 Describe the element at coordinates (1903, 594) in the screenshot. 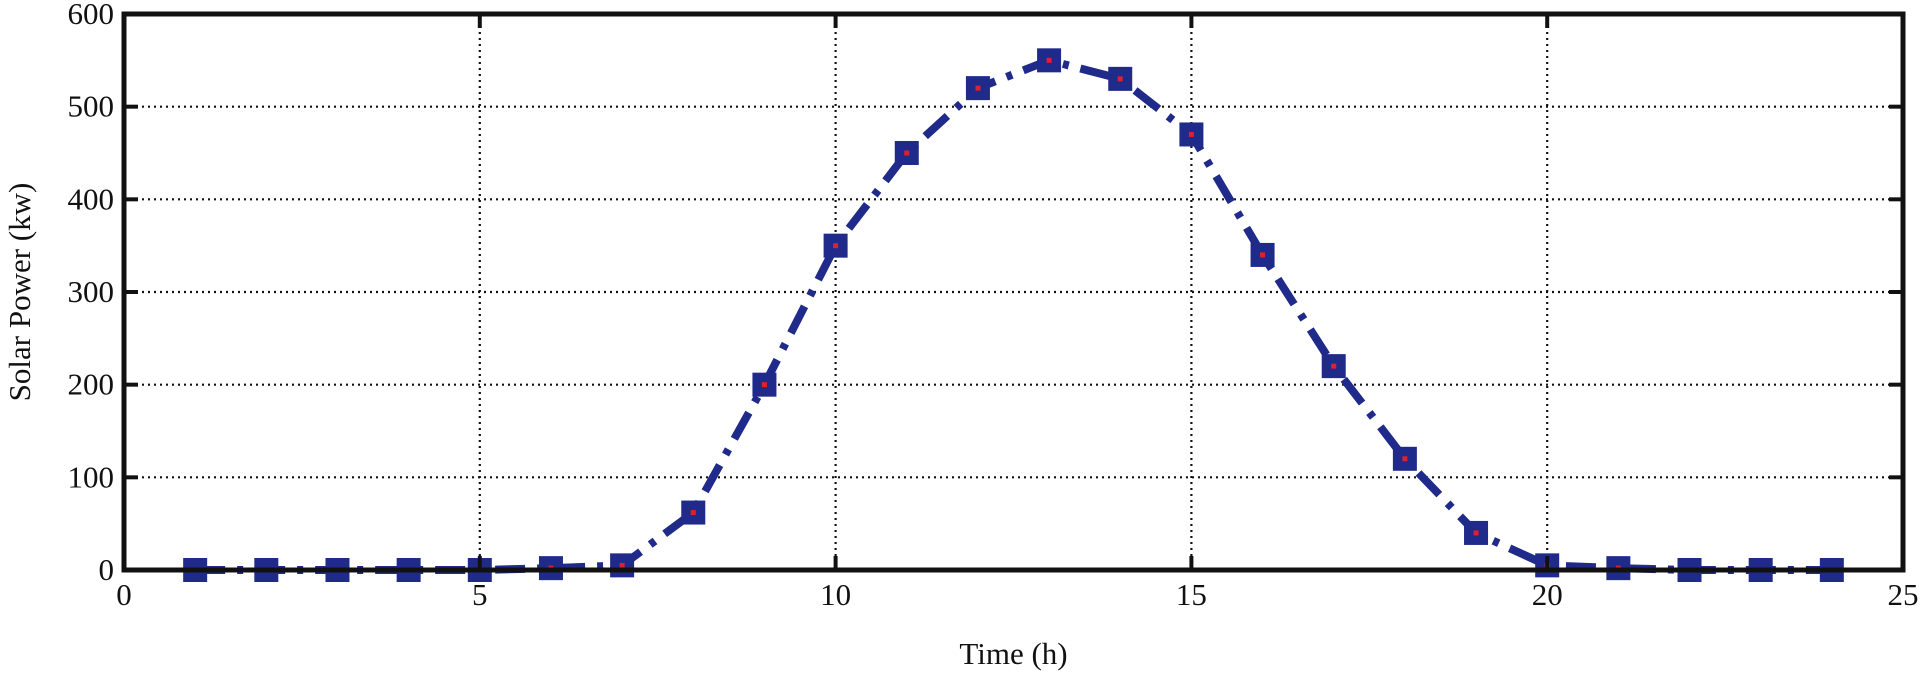

I see `x-tick-label: 25` at that location.